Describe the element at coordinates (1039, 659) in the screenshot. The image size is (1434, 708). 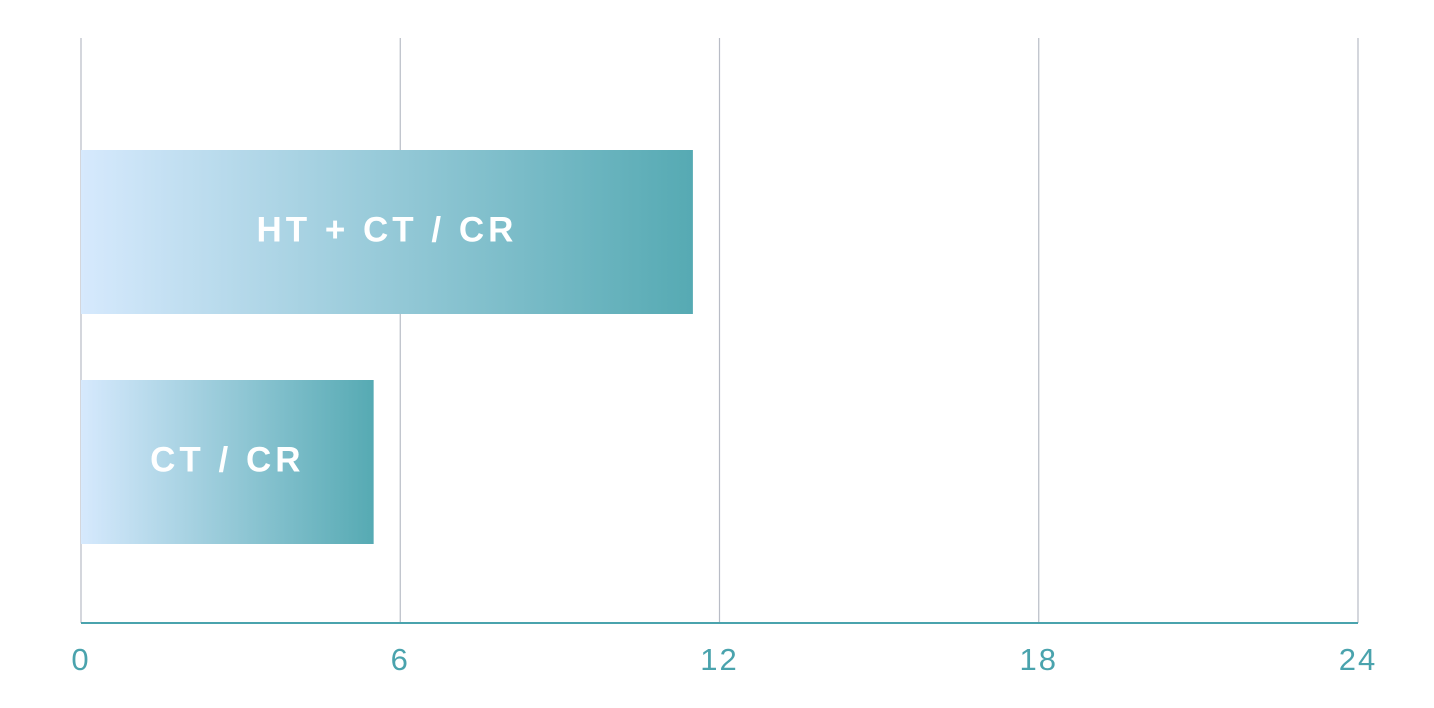
I see `x-tick-label: 18` at that location.